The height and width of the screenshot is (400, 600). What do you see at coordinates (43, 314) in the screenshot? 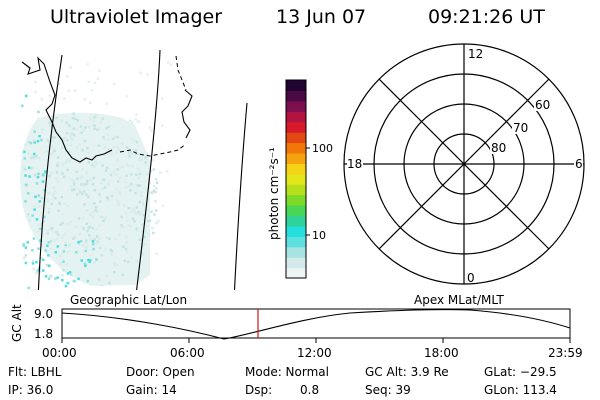
I see `y-tick-9: 9.0` at bounding box center [43, 314].